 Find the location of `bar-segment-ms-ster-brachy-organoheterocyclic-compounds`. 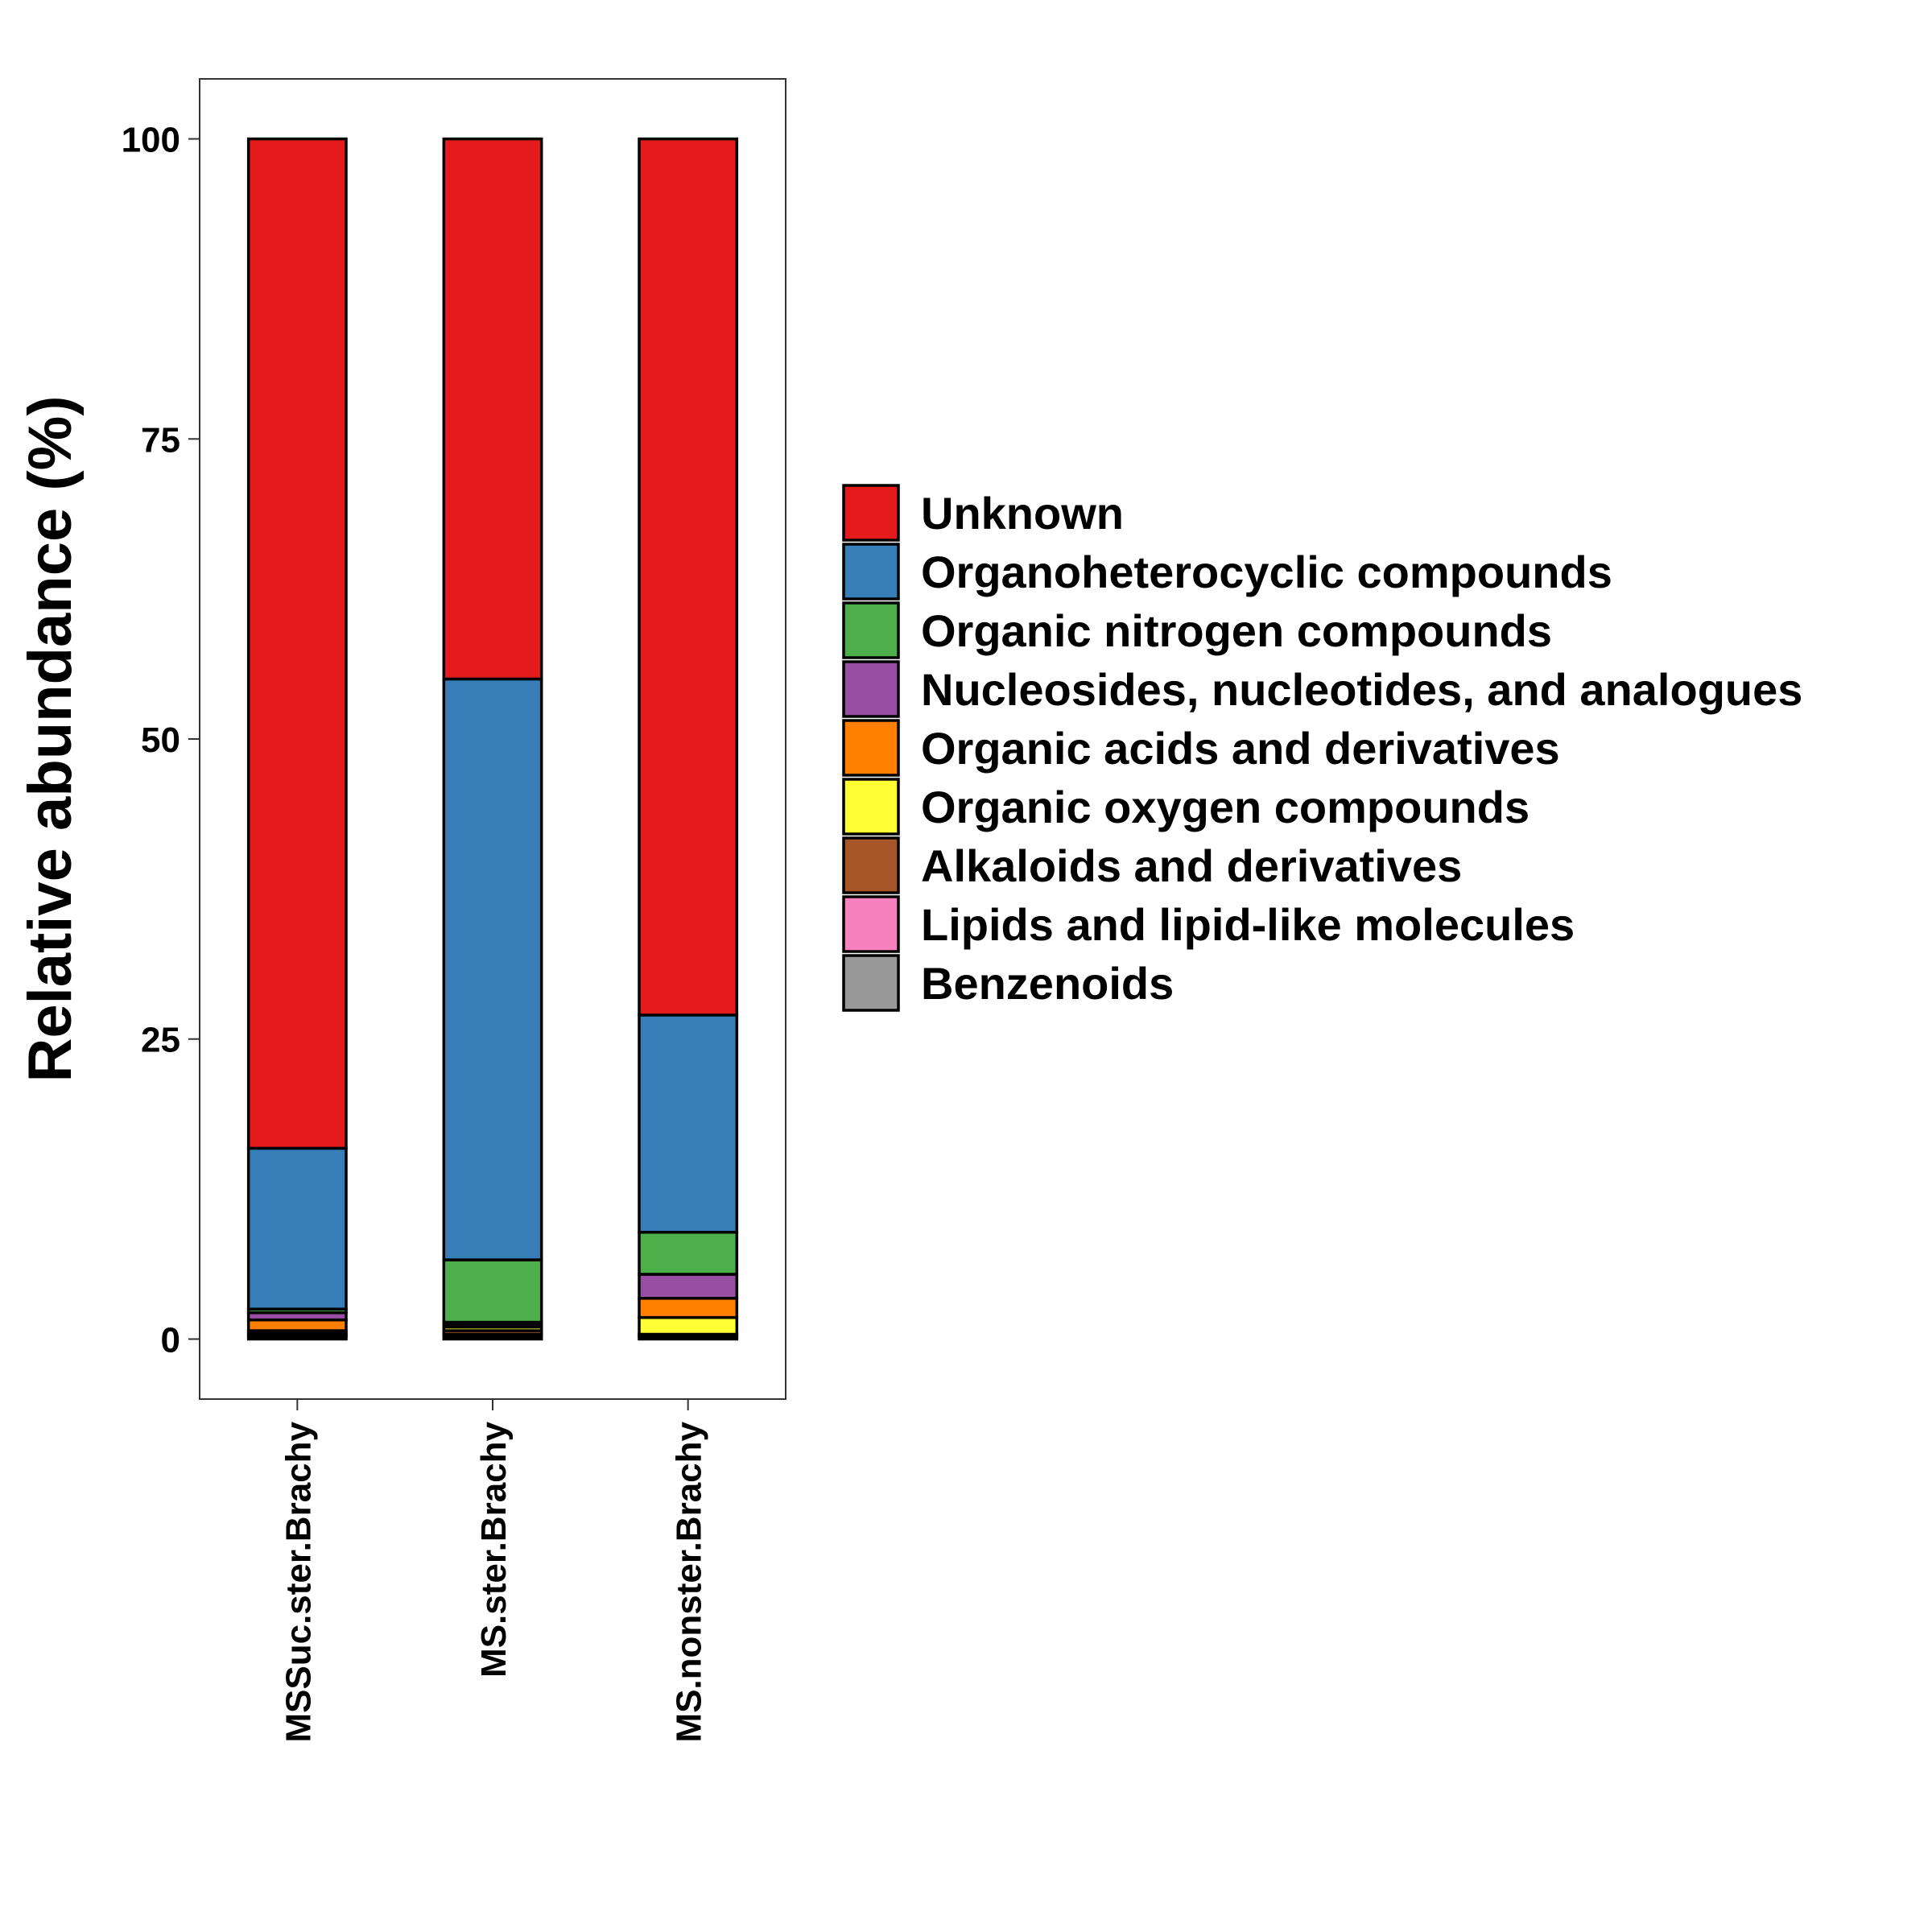

bar-segment-ms-ster-brachy-organoheterocyclic-compounds is located at coordinates (492, 969).